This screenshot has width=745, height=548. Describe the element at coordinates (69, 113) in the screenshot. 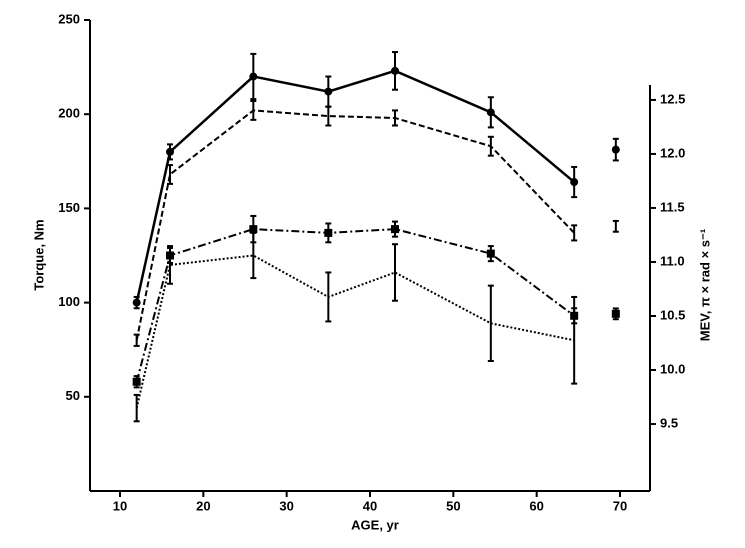

I see `y-tick-label: 200` at that location.